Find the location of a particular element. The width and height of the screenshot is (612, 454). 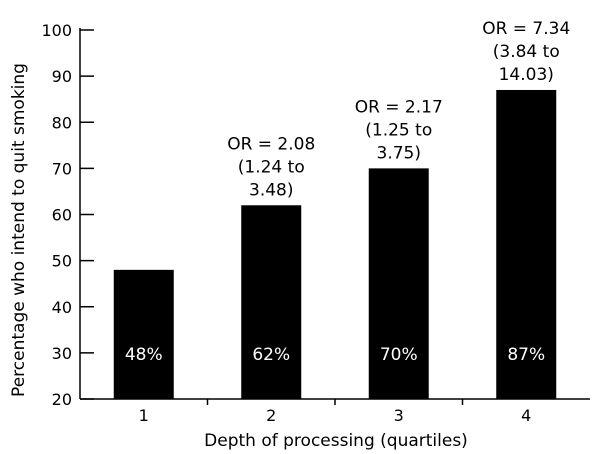

bar-value-label: 87% is located at coordinates (526, 355).